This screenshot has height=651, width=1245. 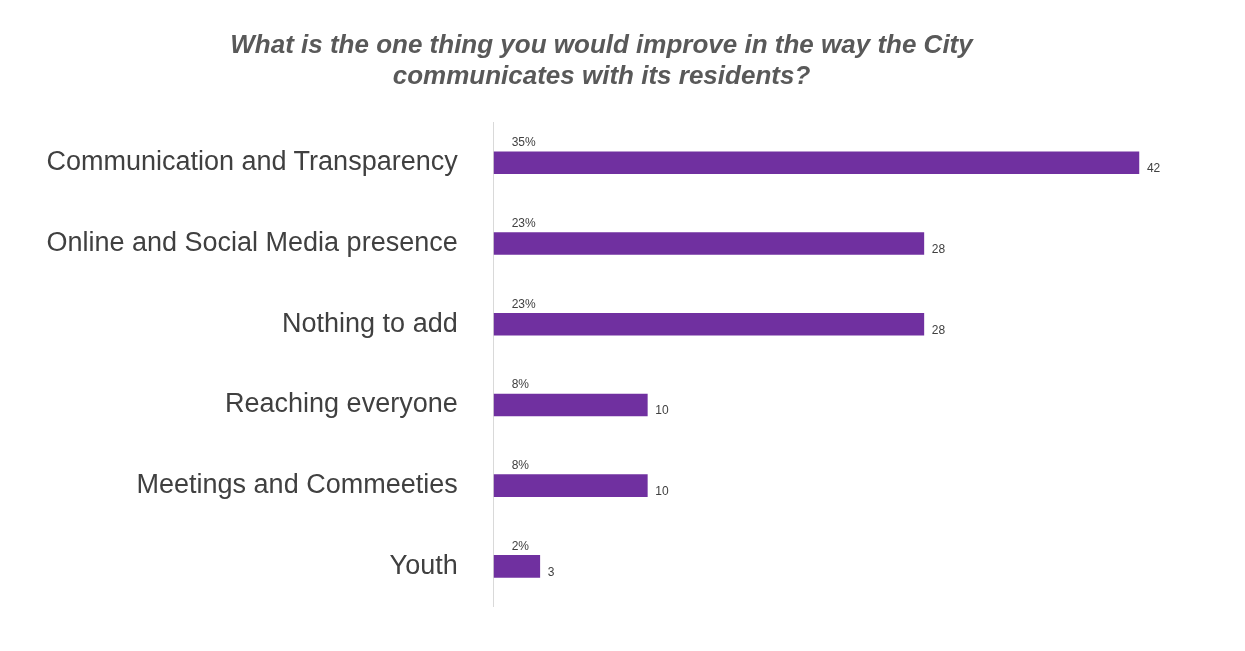 What do you see at coordinates (602, 59) in the screenshot?
I see `chart-title: What is the one thing you would improve in the way the City communicates with its residents?` at bounding box center [602, 59].